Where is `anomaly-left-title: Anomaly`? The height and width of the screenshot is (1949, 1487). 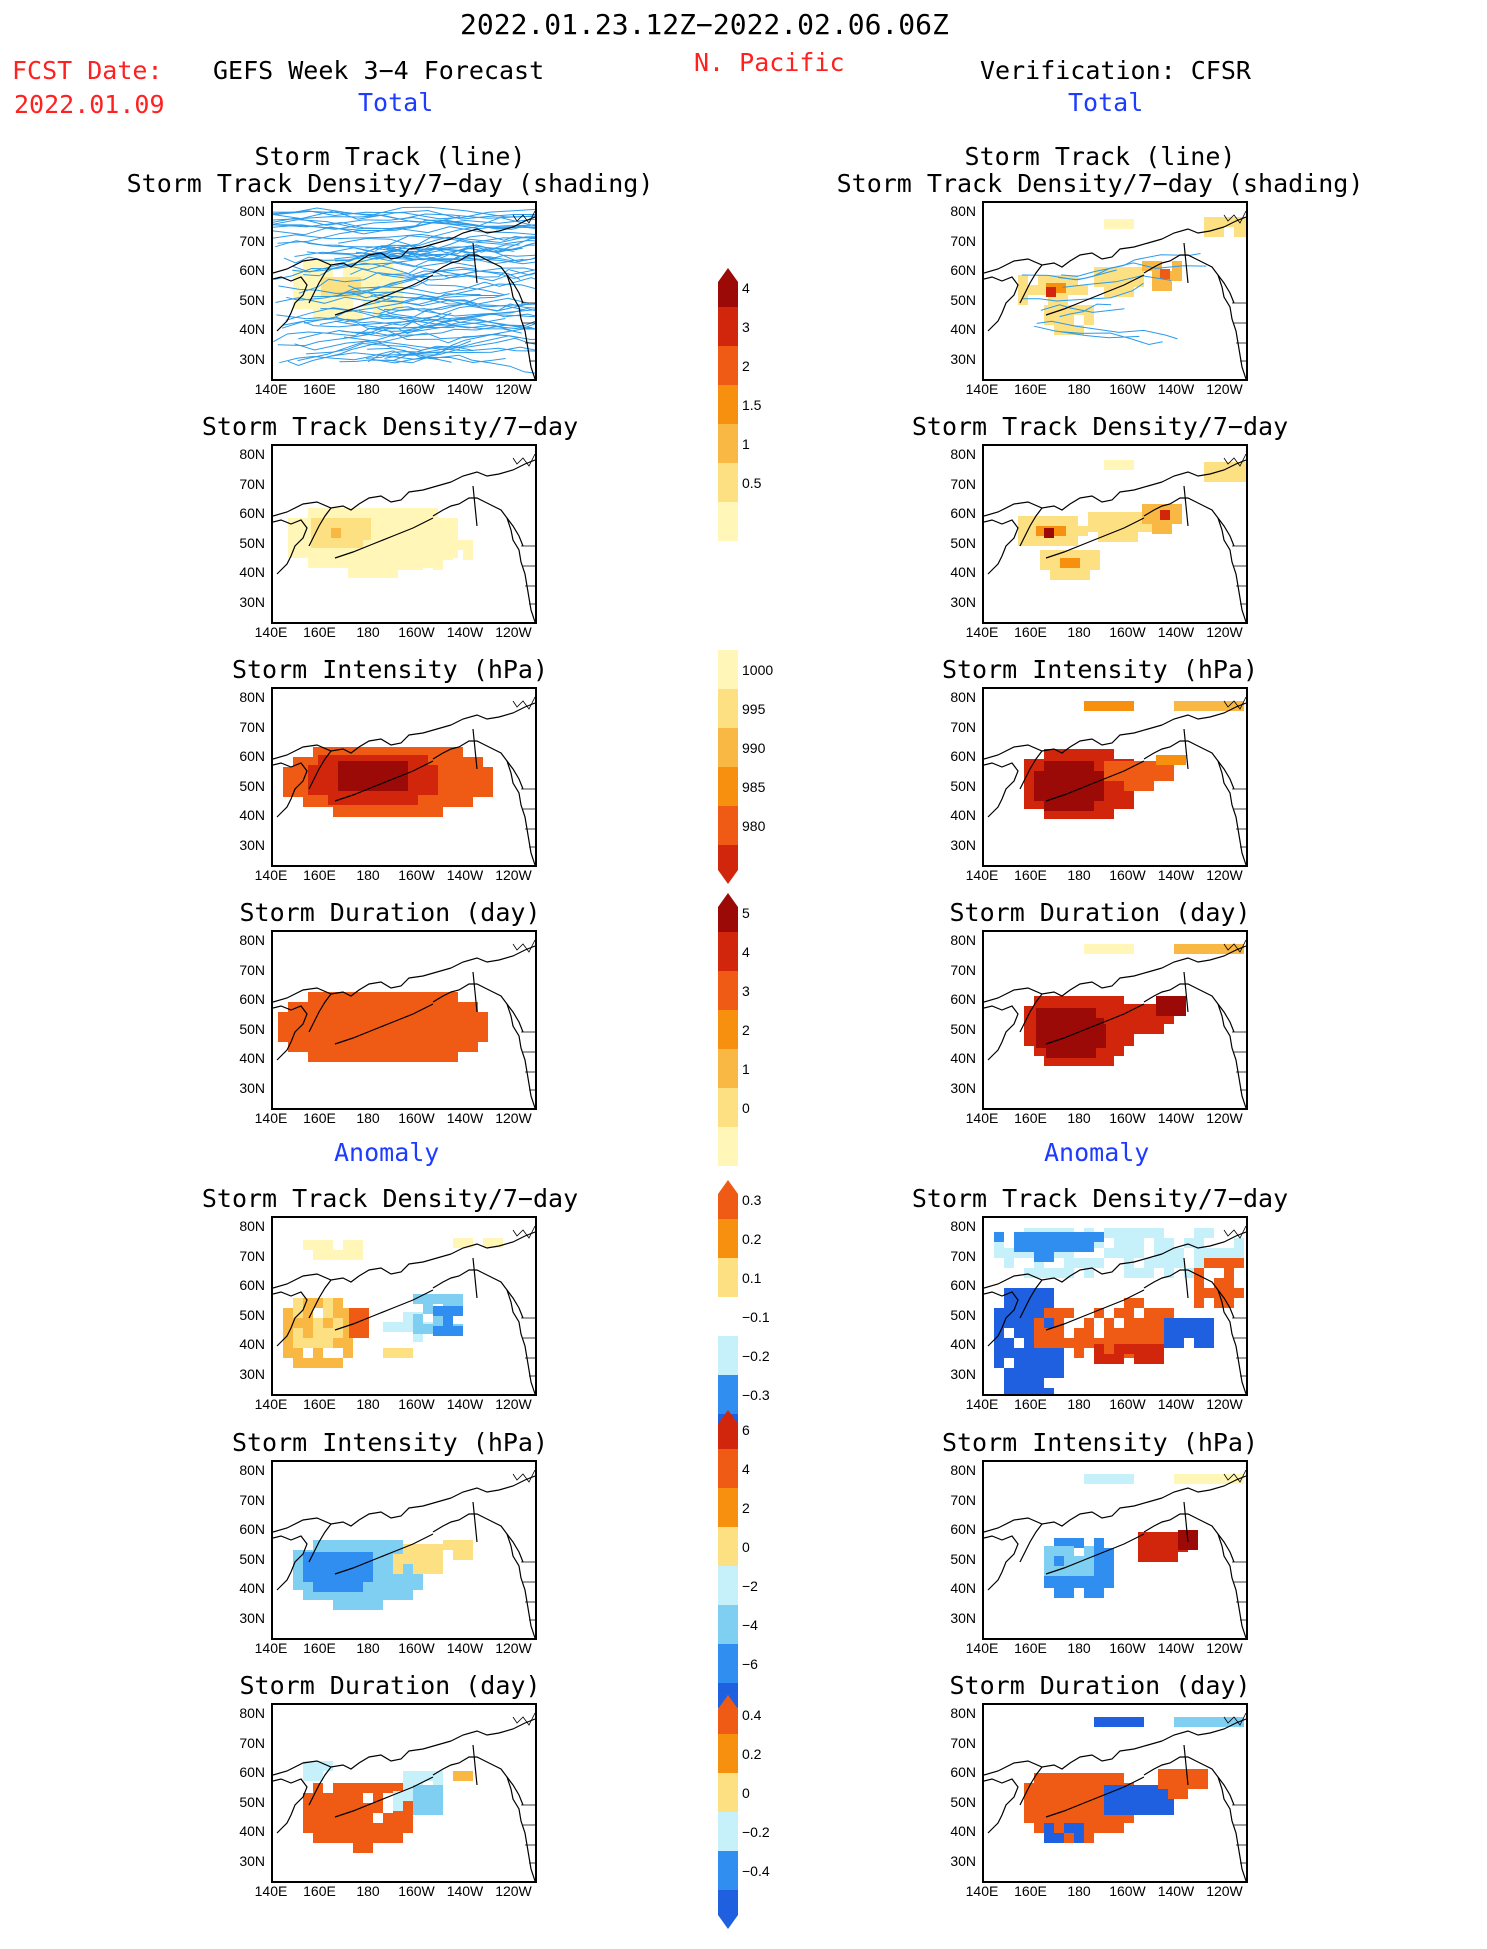
anomaly-left-title: Anomaly is located at coordinates (387, 1152).